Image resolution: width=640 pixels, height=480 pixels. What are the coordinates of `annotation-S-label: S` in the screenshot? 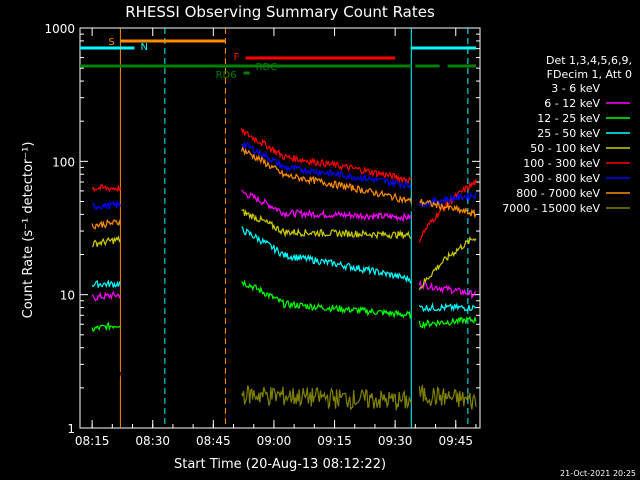 It's located at (111, 42).